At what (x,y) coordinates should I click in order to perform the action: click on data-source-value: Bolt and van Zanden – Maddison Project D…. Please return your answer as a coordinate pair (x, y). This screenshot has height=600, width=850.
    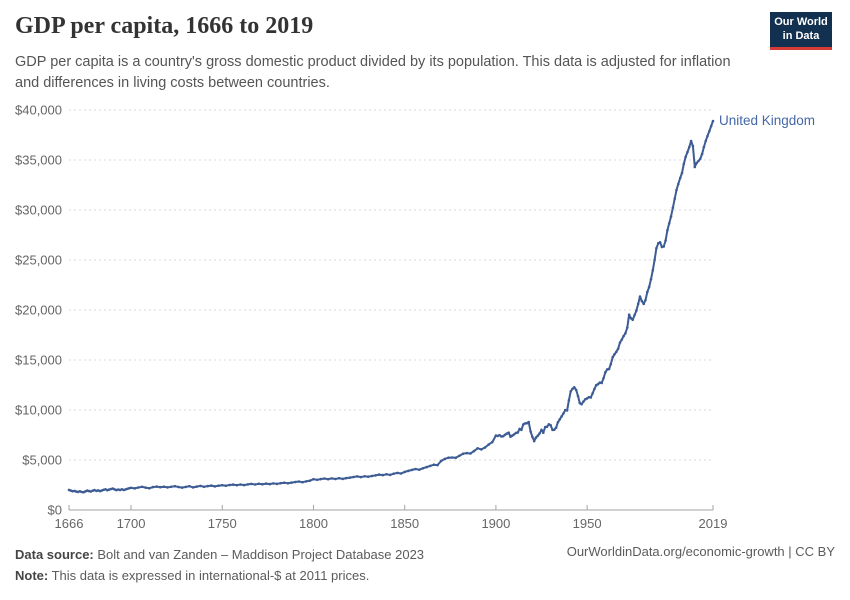
    Looking at the image, I should click on (261, 554).